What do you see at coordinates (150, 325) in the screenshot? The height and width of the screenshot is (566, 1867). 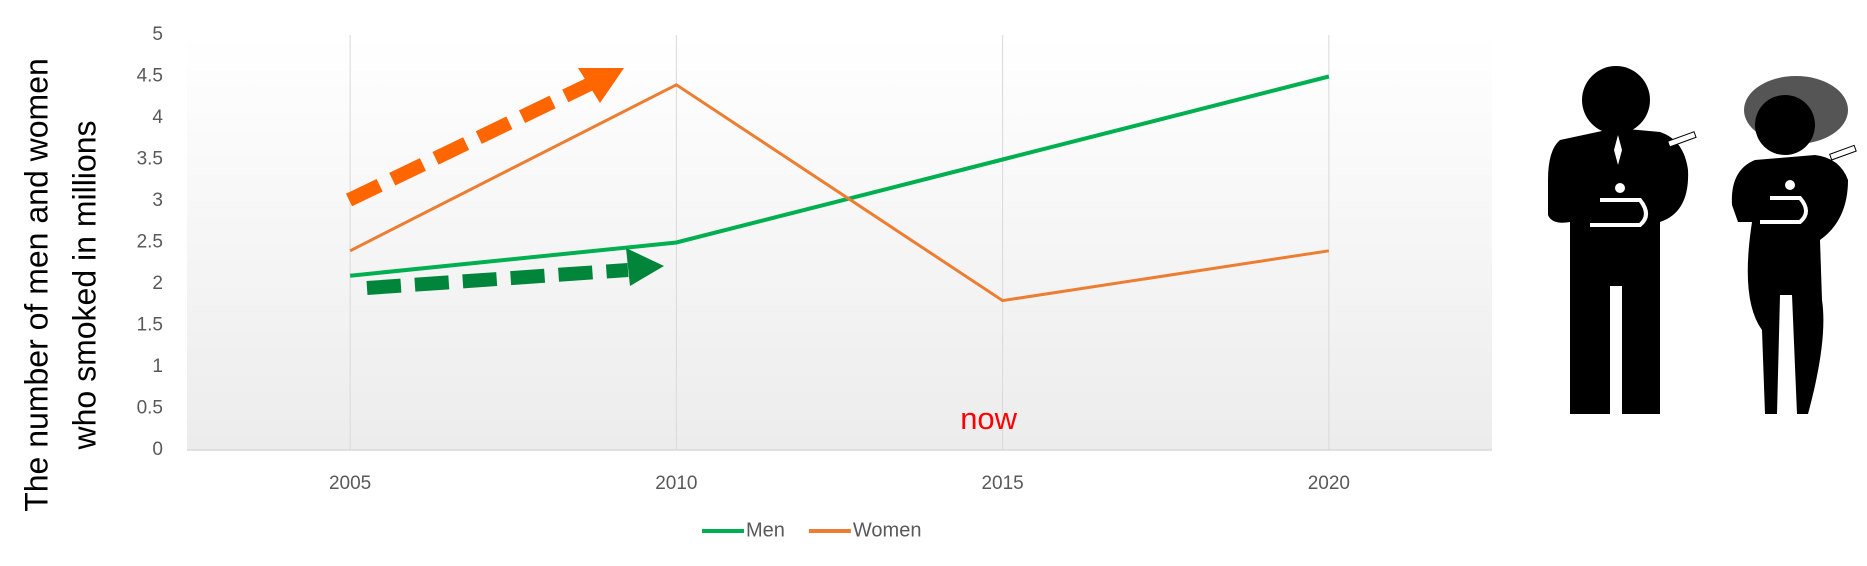 I see `y-tick-label: 1.5` at bounding box center [150, 325].